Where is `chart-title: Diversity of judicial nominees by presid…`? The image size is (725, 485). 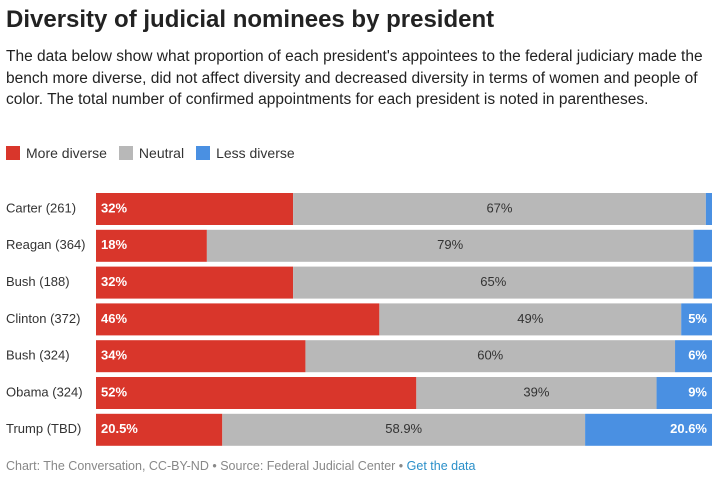 chart-title: Diversity of judicial nominees by presid… is located at coordinates (250, 19).